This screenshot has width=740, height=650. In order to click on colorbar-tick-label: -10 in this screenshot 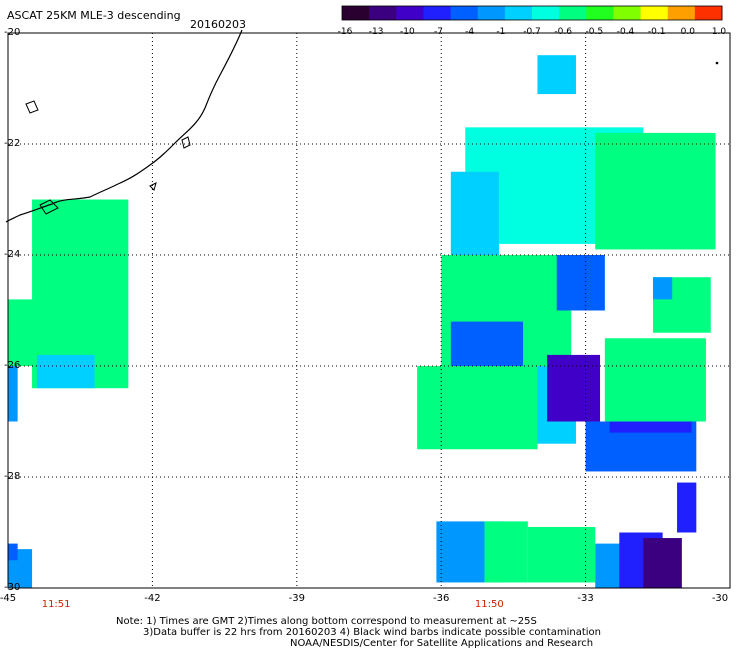, I will do `click(407, 32)`.